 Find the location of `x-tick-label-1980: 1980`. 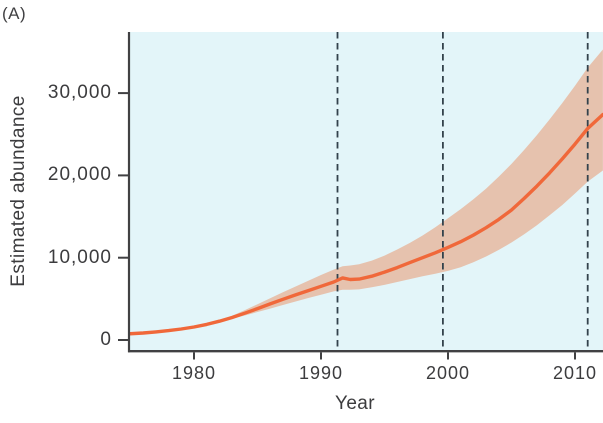

x-tick-label-1980: 1980 is located at coordinates (194, 373).